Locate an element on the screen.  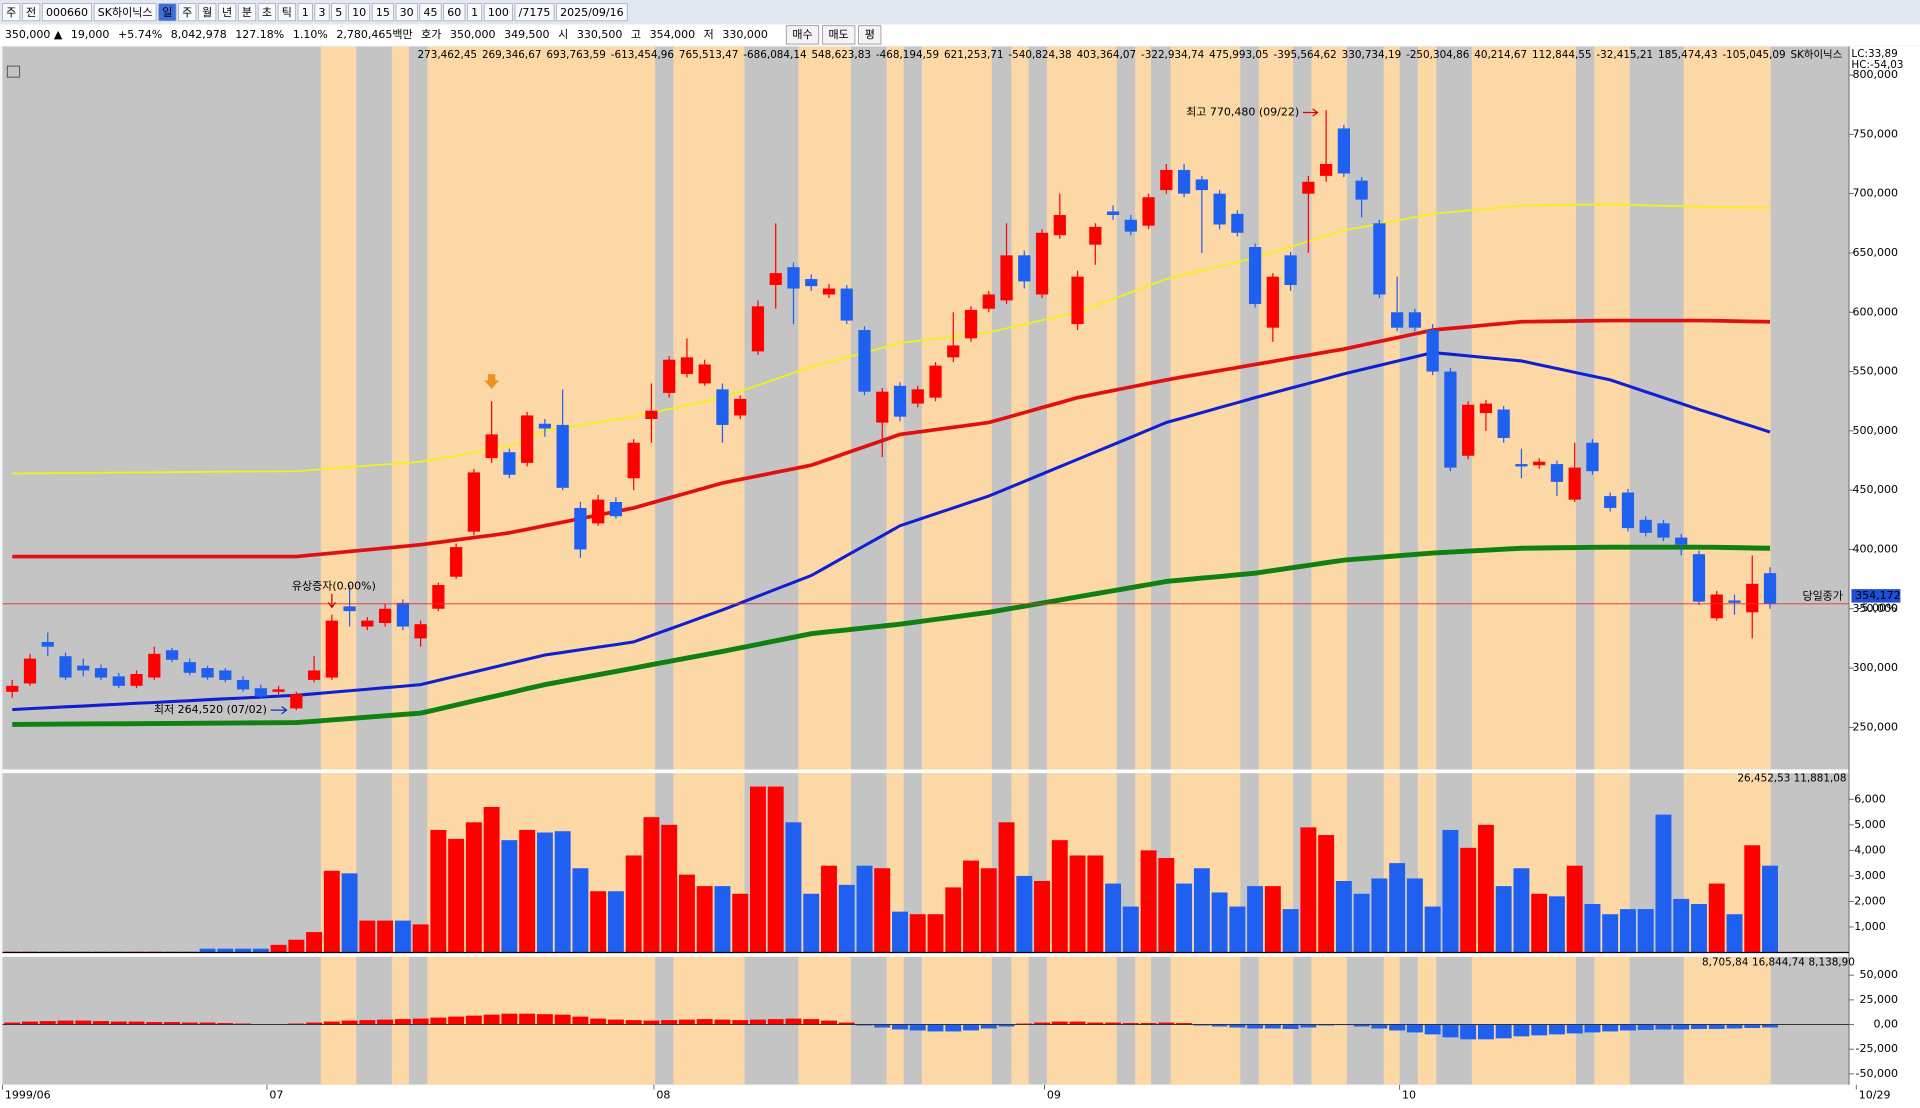
toolbar-label: 초 is located at coordinates (267, 12).